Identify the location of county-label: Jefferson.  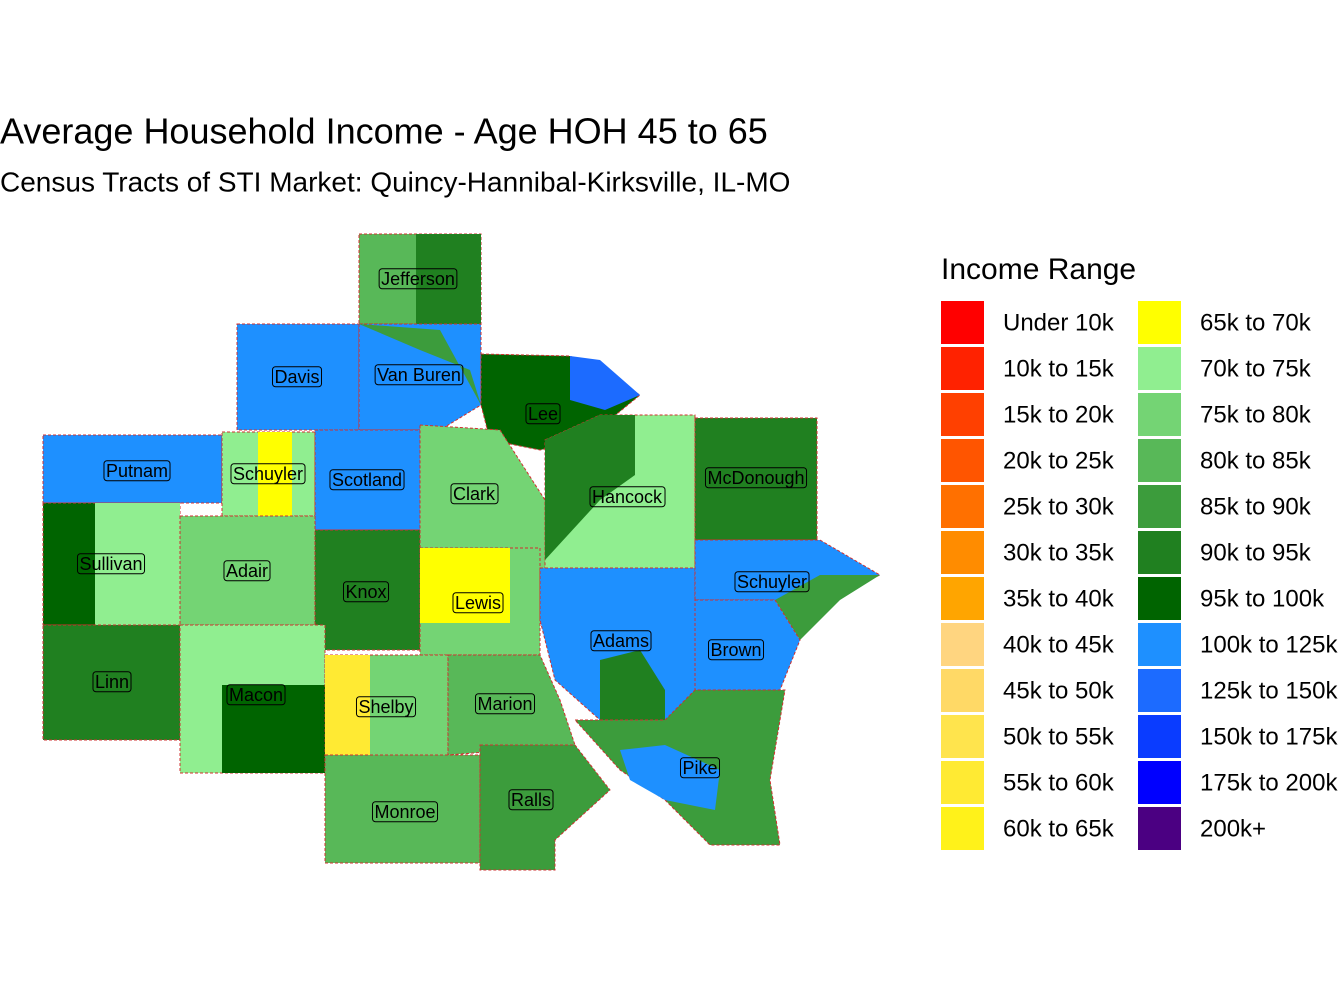
(418, 279).